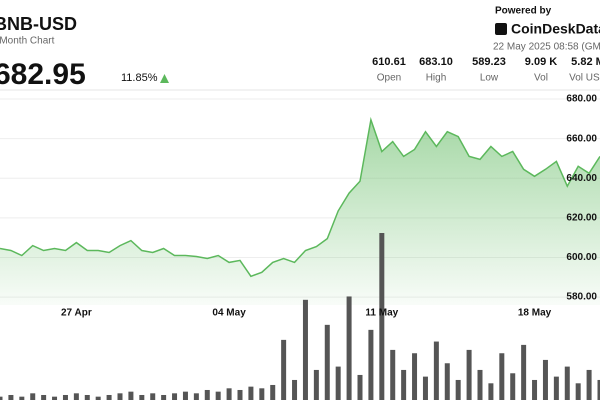 This screenshot has height=400, width=600. What do you see at coordinates (489, 62) in the screenshot?
I see `stat-value: 589.23` at bounding box center [489, 62].